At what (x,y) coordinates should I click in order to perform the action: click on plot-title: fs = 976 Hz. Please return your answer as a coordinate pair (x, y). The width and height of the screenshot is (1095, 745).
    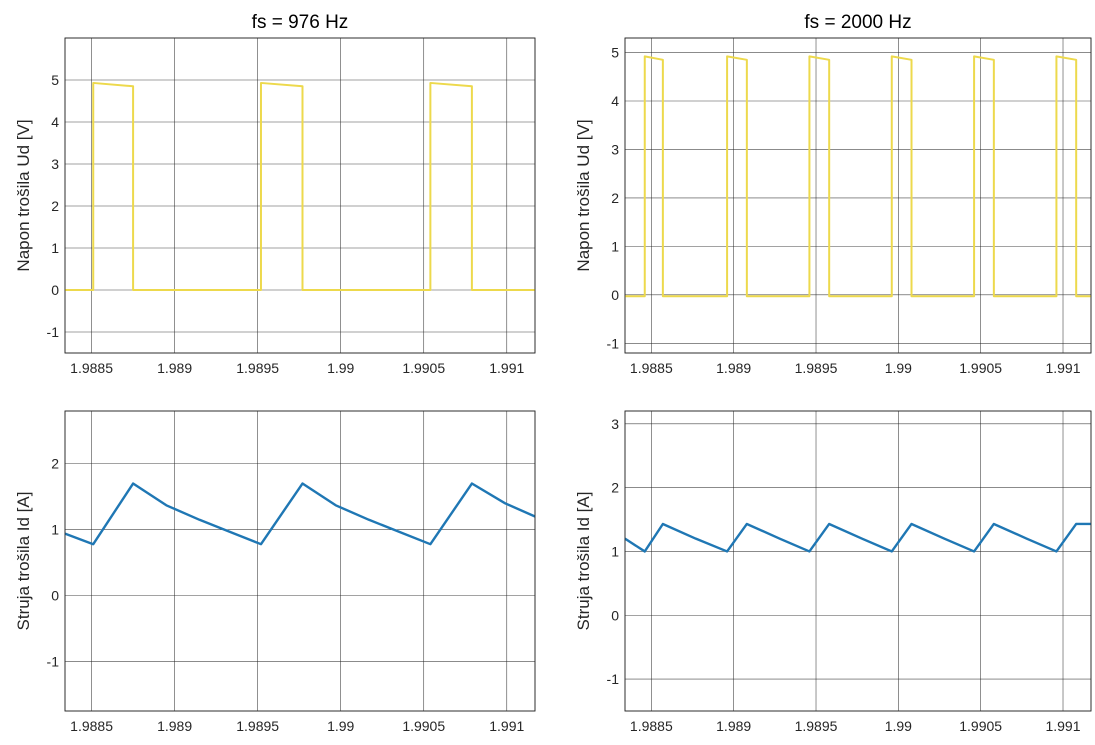
    Looking at the image, I should click on (300, 22).